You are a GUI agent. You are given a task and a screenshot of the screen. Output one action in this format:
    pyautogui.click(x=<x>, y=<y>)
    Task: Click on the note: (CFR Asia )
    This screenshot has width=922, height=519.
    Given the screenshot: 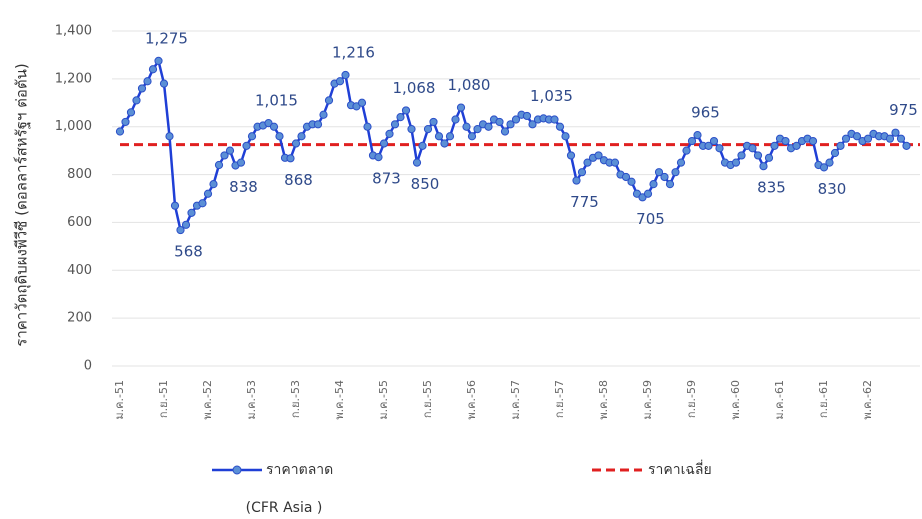 What is the action you would take?
    pyautogui.click(x=284, y=508)
    